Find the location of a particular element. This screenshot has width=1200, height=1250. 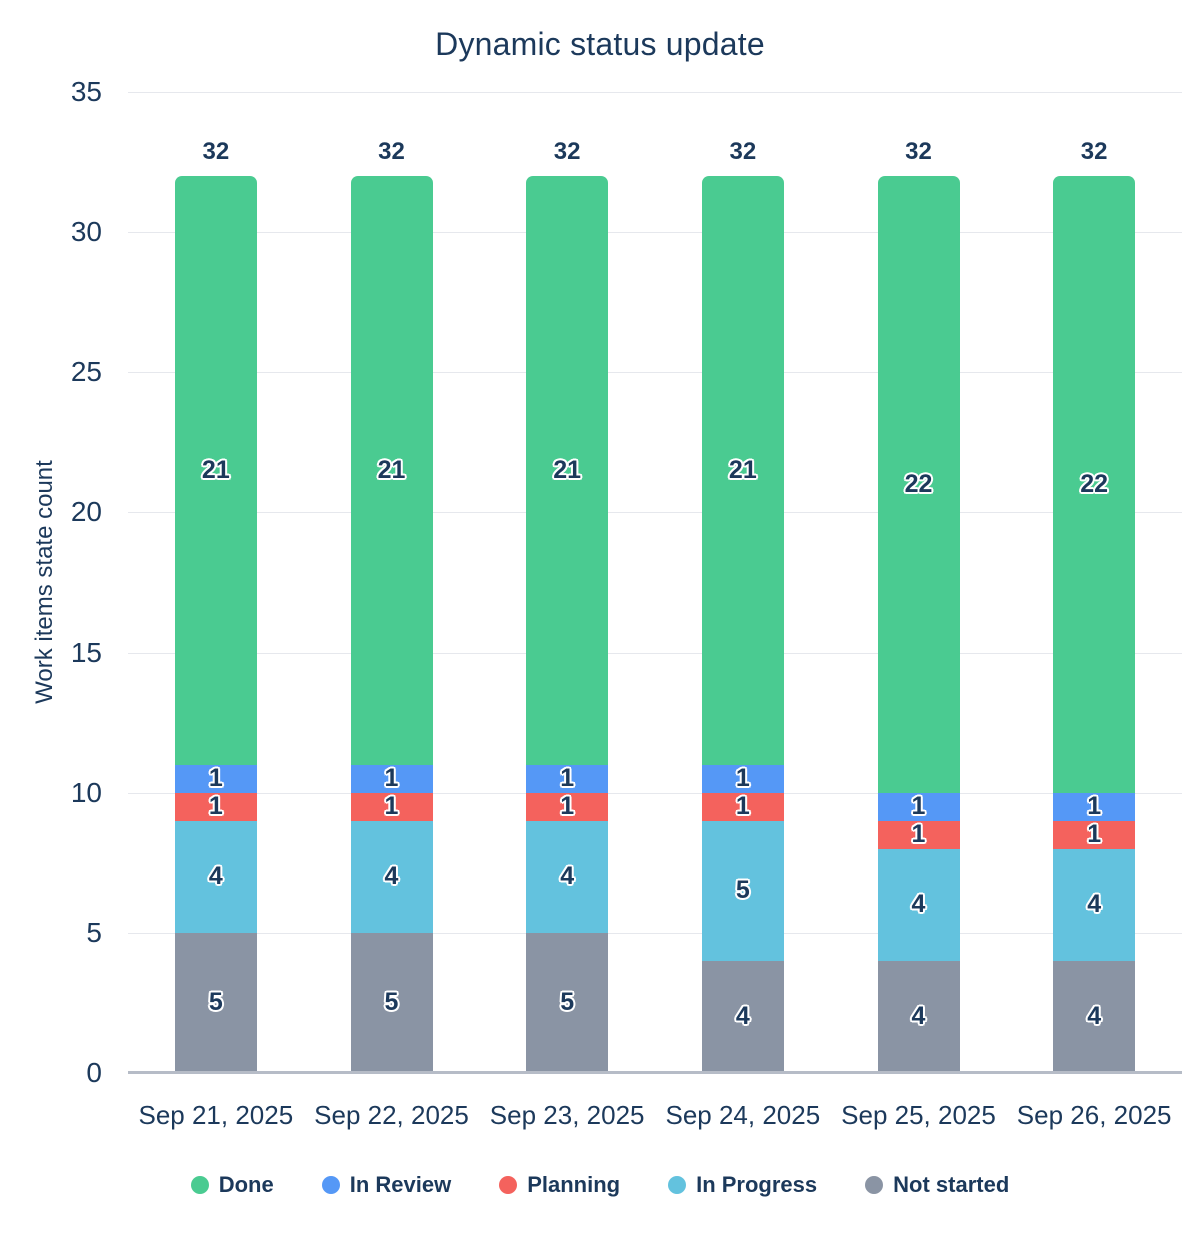

legend-item-in-progress: In Progress is located at coordinates (742, 1185).